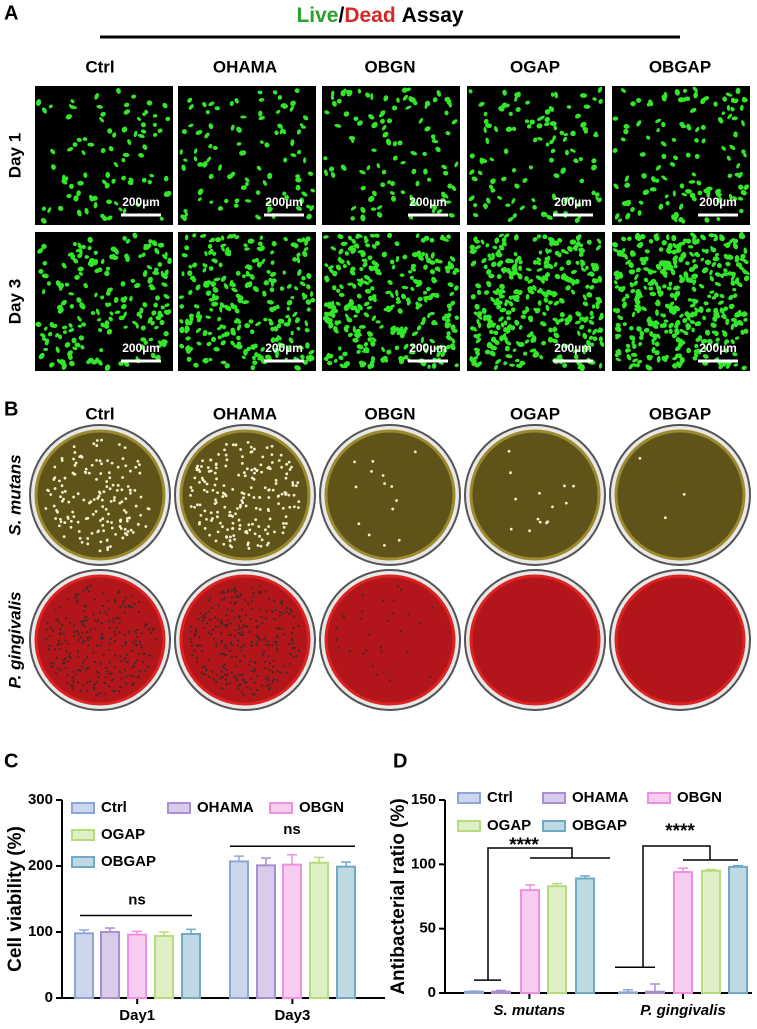 This screenshot has width=757, height=1029. What do you see at coordinates (655, 987) in the screenshot?
I see `error-bar` at bounding box center [655, 987].